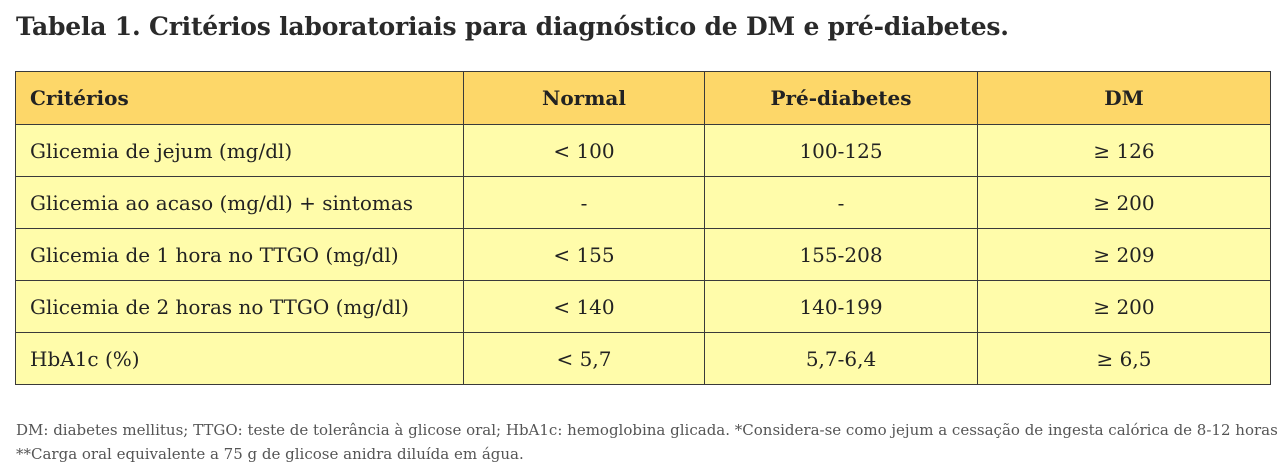 The width and height of the screenshot is (1279, 472). What do you see at coordinates (841, 254) in the screenshot?
I see `row-pre-diabetes: 155-208` at bounding box center [841, 254].